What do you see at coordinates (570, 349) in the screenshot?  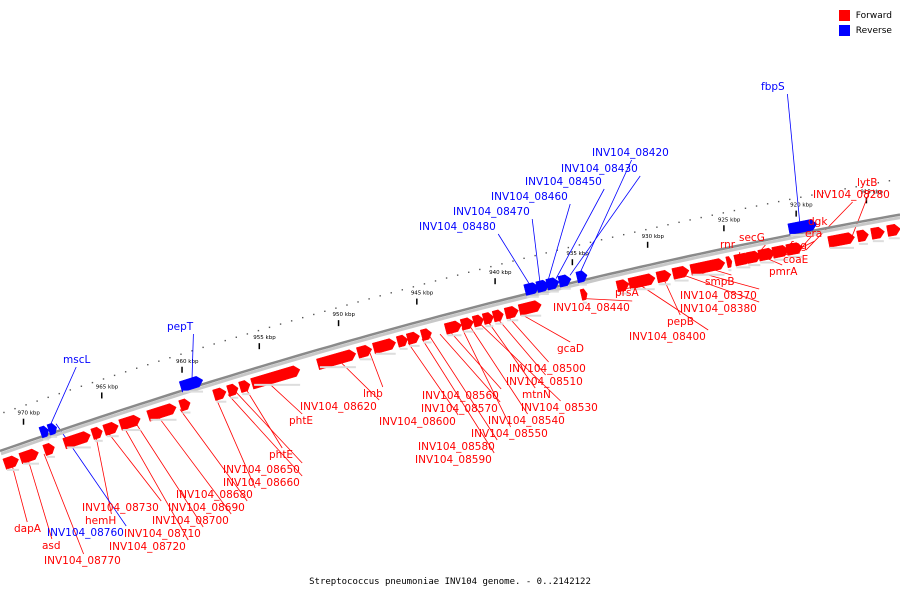 I see `gene-label: gcaD` at bounding box center [570, 349].